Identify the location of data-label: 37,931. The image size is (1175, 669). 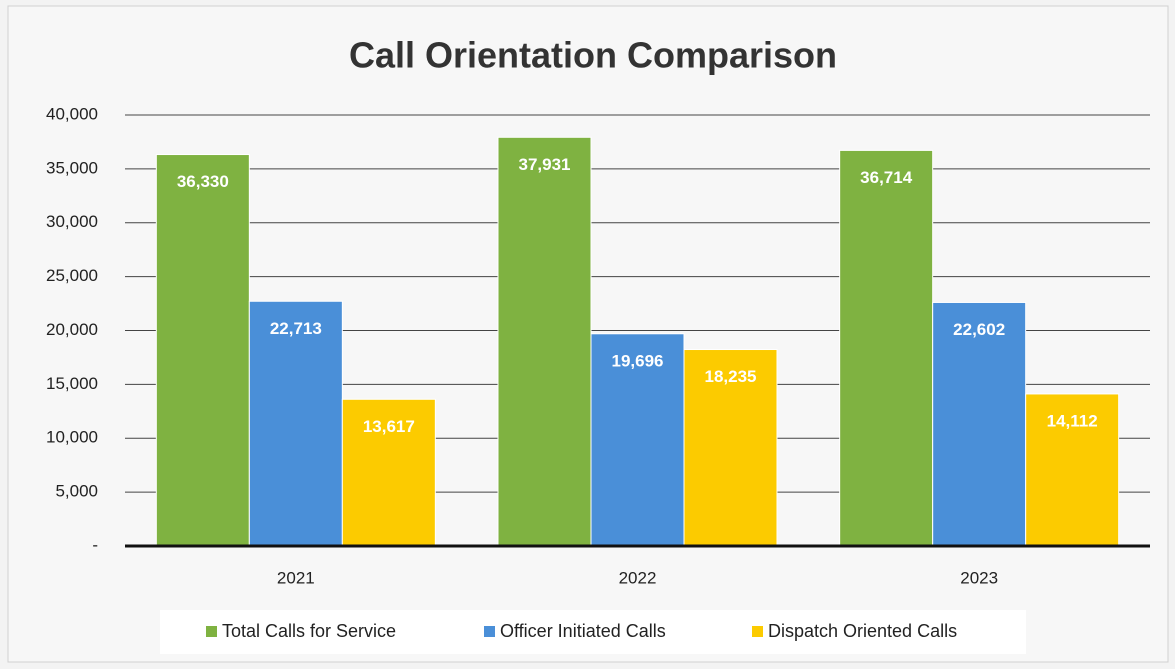
(545, 164).